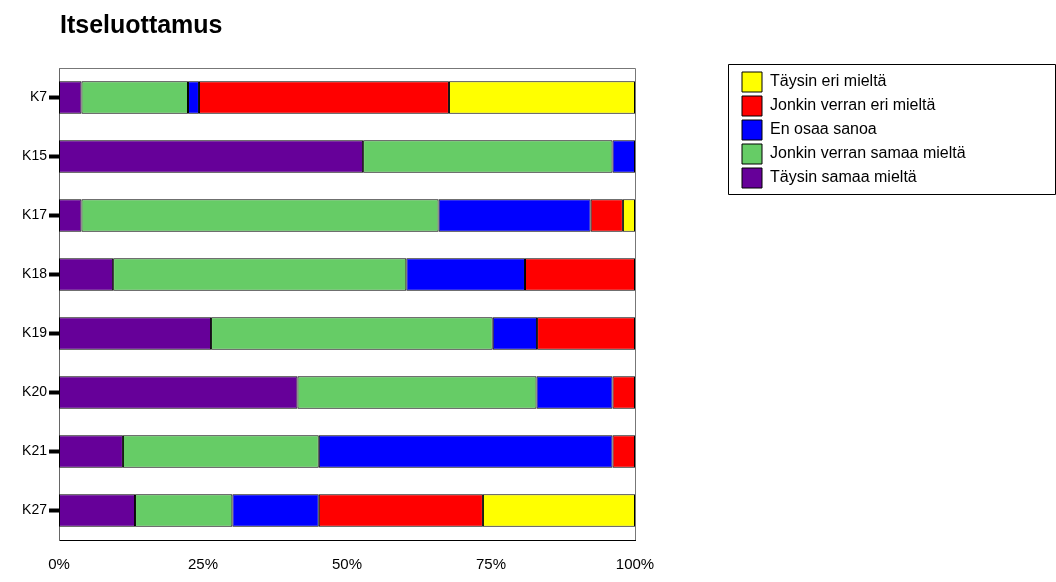 Image resolution: width=1056 pixels, height=582 pixels. Describe the element at coordinates (868, 153) in the screenshot. I see `legend-label: Jonkin verran samaa mieltä` at that location.